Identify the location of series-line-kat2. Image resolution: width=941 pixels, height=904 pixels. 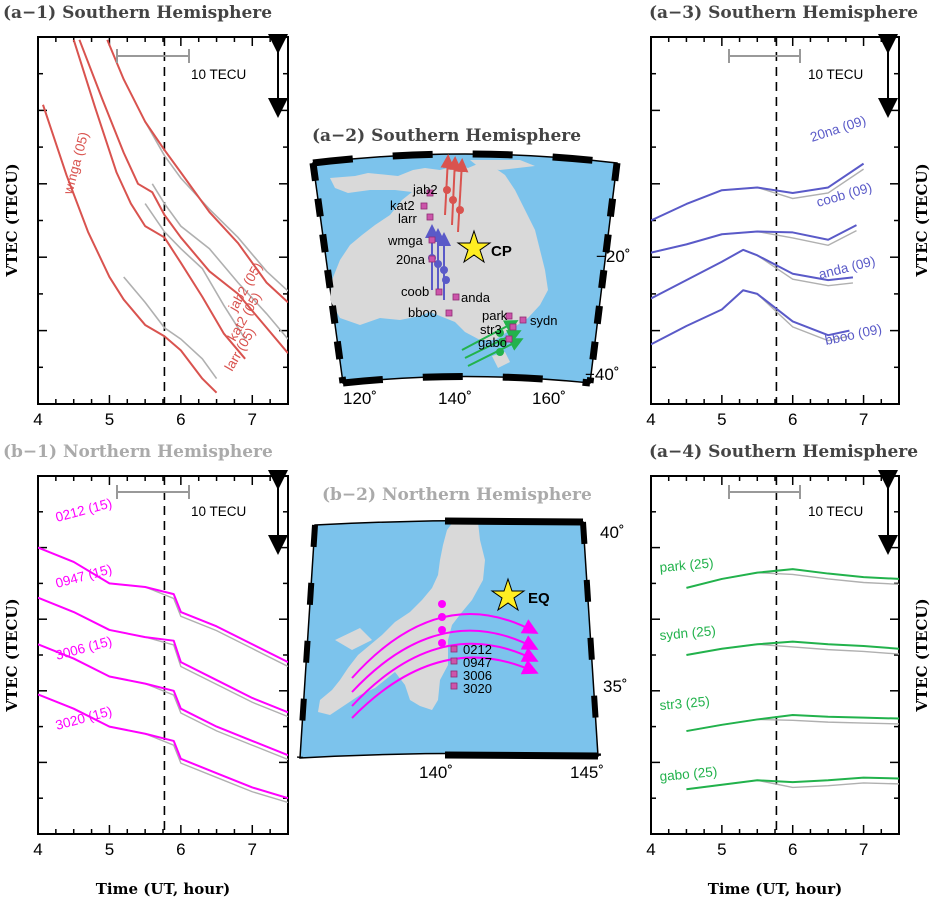
(183, 196).